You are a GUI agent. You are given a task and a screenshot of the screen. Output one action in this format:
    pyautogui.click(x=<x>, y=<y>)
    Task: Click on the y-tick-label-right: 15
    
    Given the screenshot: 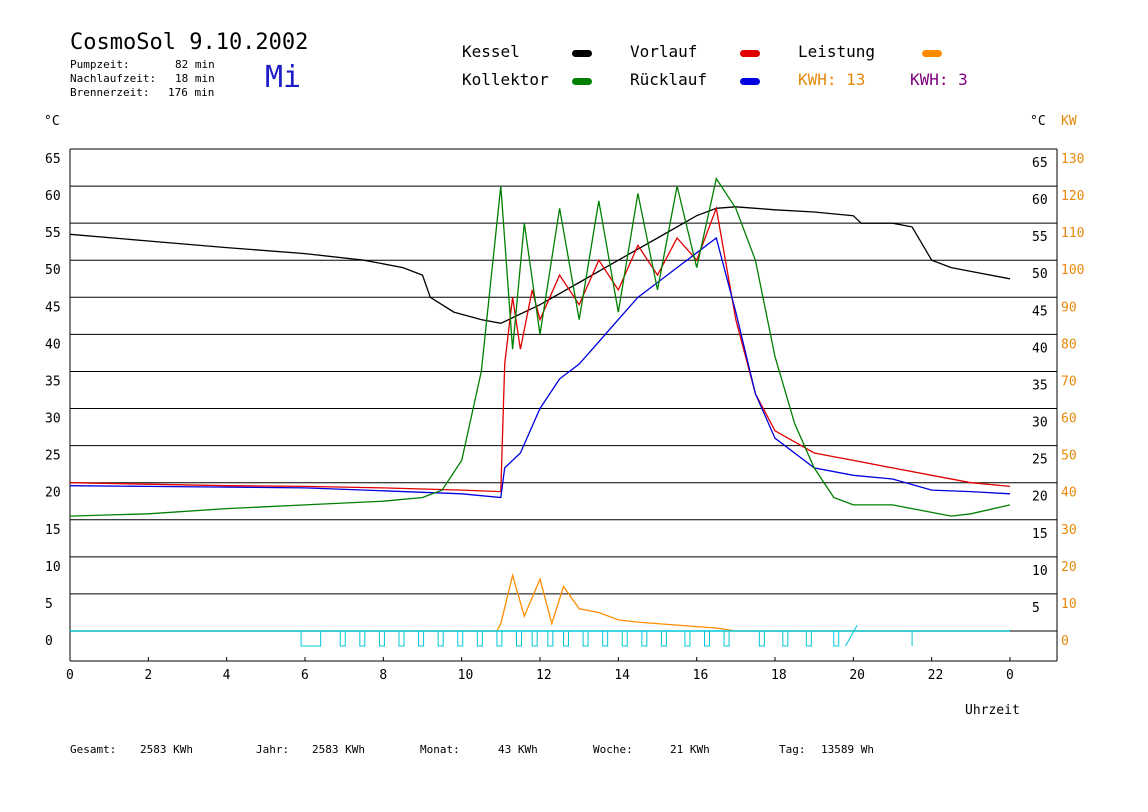 What is the action you would take?
    pyautogui.click(x=1040, y=534)
    